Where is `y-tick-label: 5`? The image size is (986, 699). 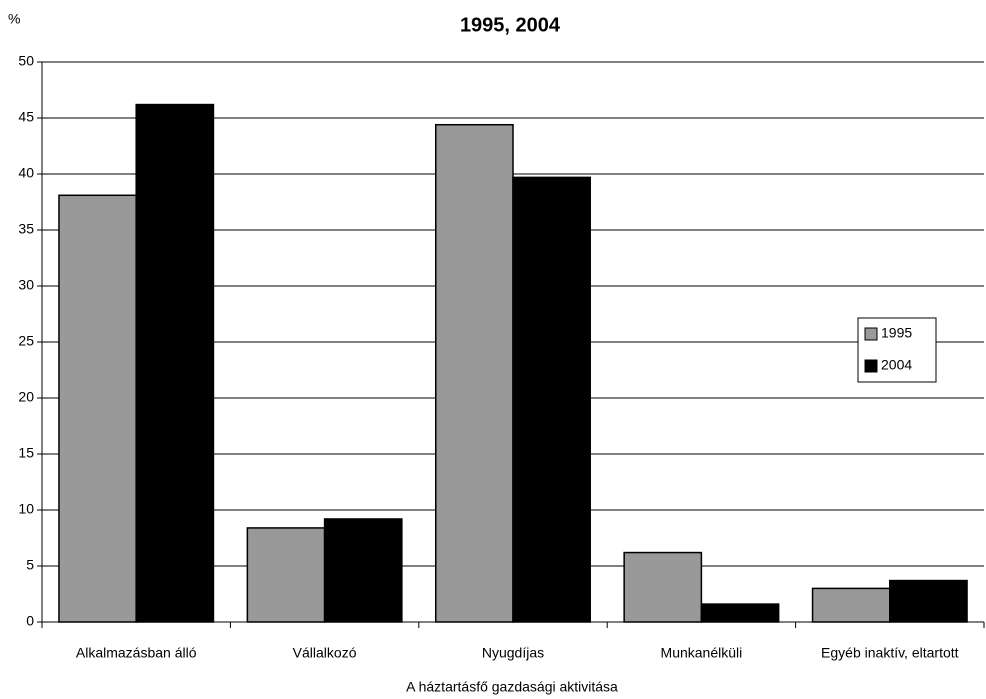 y-tick-label: 5 is located at coordinates (30, 565).